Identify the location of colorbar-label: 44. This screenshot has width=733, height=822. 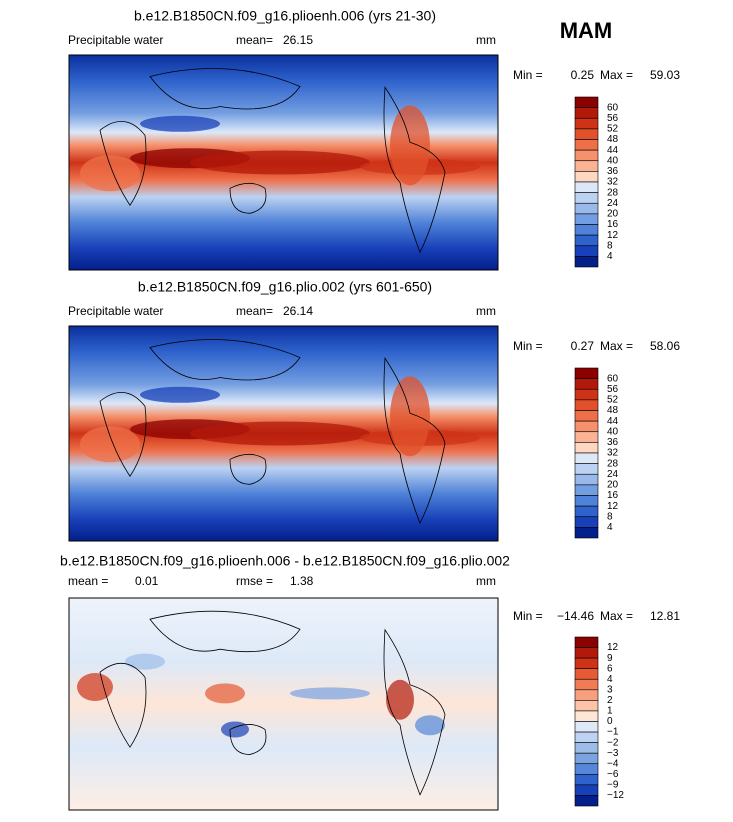
(613, 421).